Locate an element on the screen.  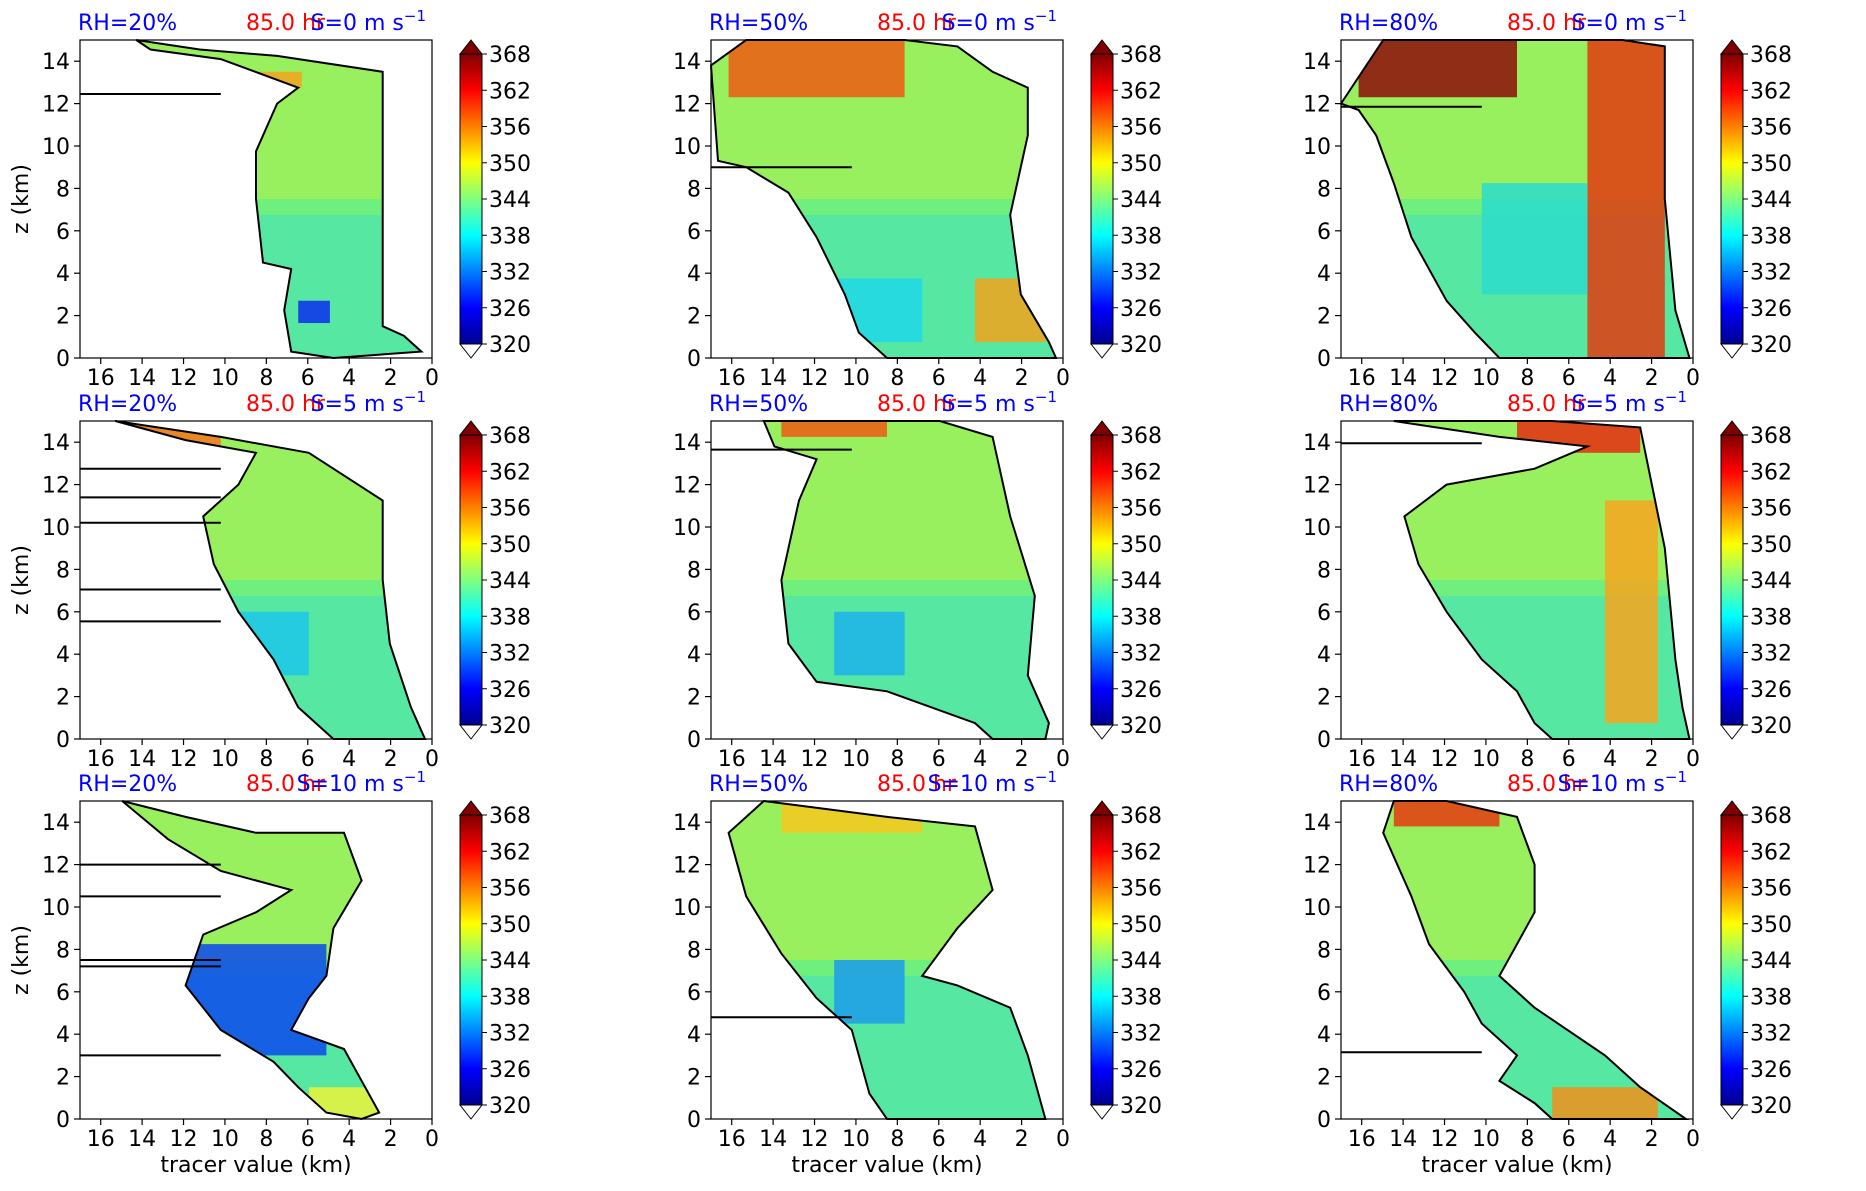
colorbar-tick-label: 368 is located at coordinates (1141, 816).